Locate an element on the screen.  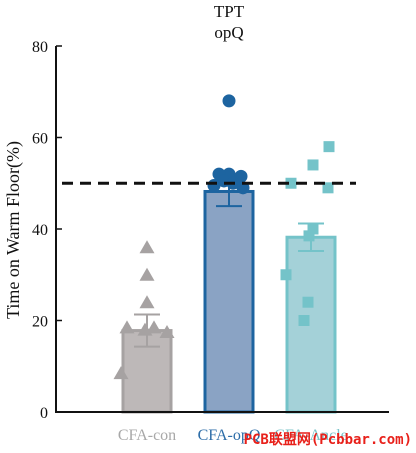
y-tick-label: 80 is located at coordinates (40, 47).